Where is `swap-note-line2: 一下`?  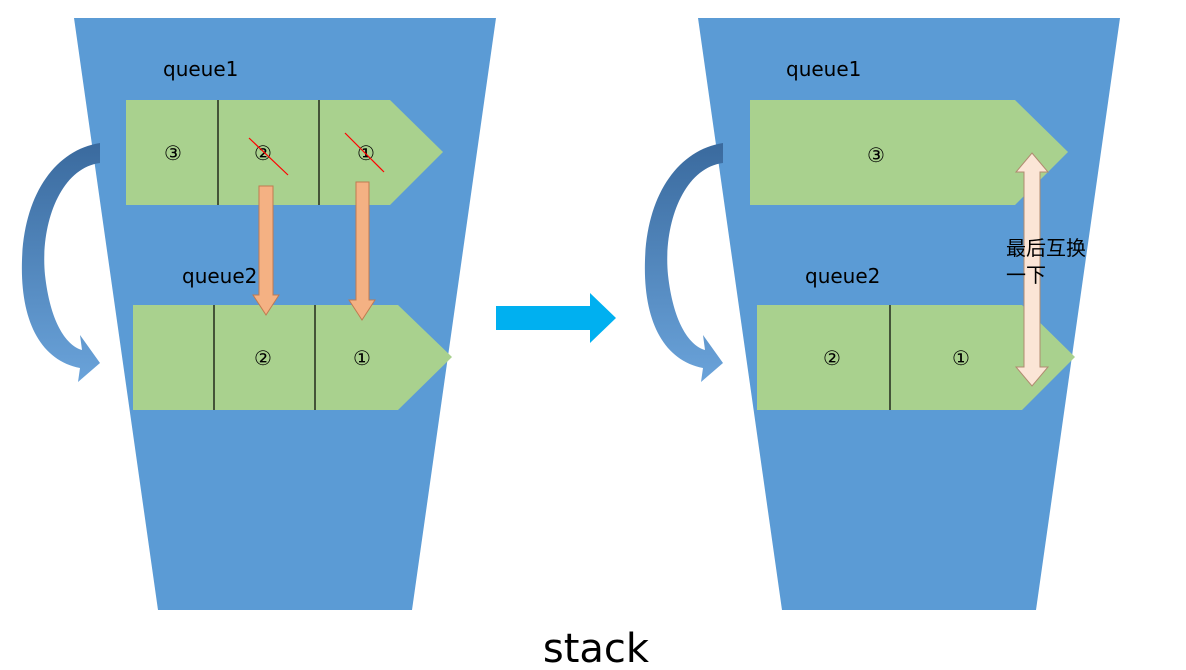
swap-note-line2: 一下 is located at coordinates (1026, 275).